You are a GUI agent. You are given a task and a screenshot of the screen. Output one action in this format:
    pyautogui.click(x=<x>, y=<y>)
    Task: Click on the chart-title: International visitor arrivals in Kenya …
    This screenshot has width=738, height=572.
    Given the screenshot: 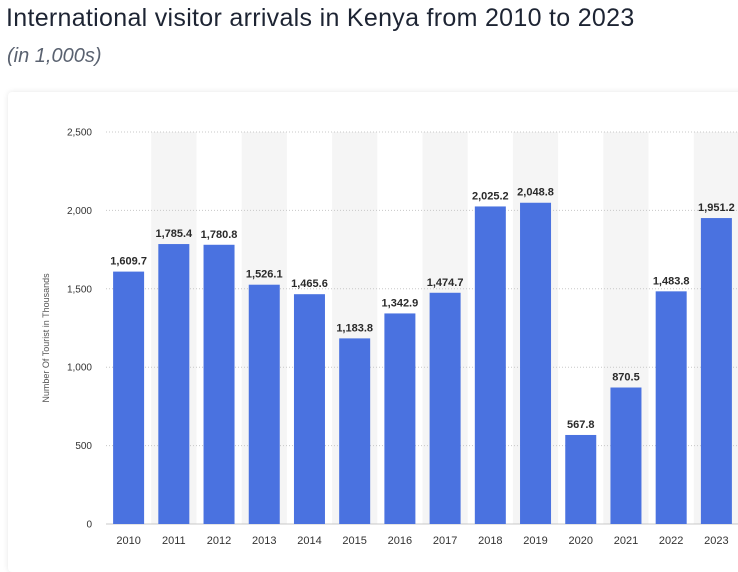 What is the action you would take?
    pyautogui.click(x=320, y=18)
    